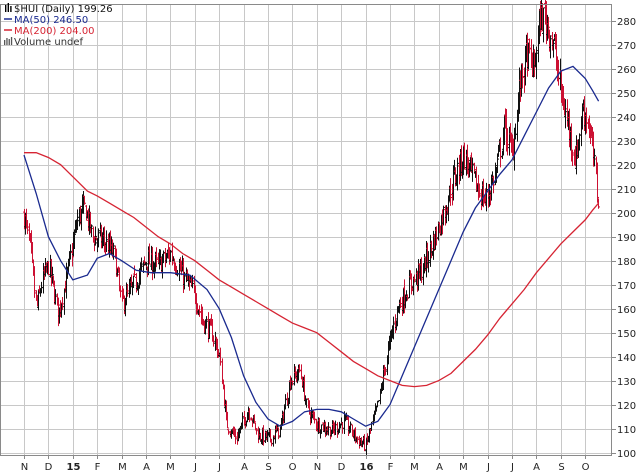  What do you see at coordinates (626, 22) in the screenshot?
I see `y-tick-label: 280` at bounding box center [626, 22].